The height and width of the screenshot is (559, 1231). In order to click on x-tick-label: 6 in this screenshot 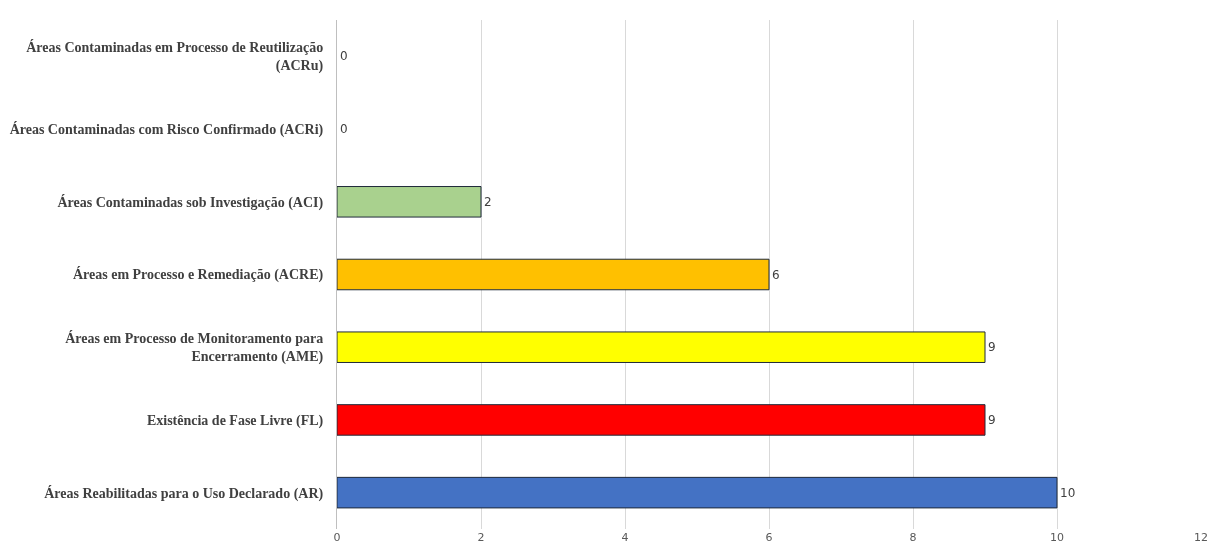, I will do `click(769, 537)`.